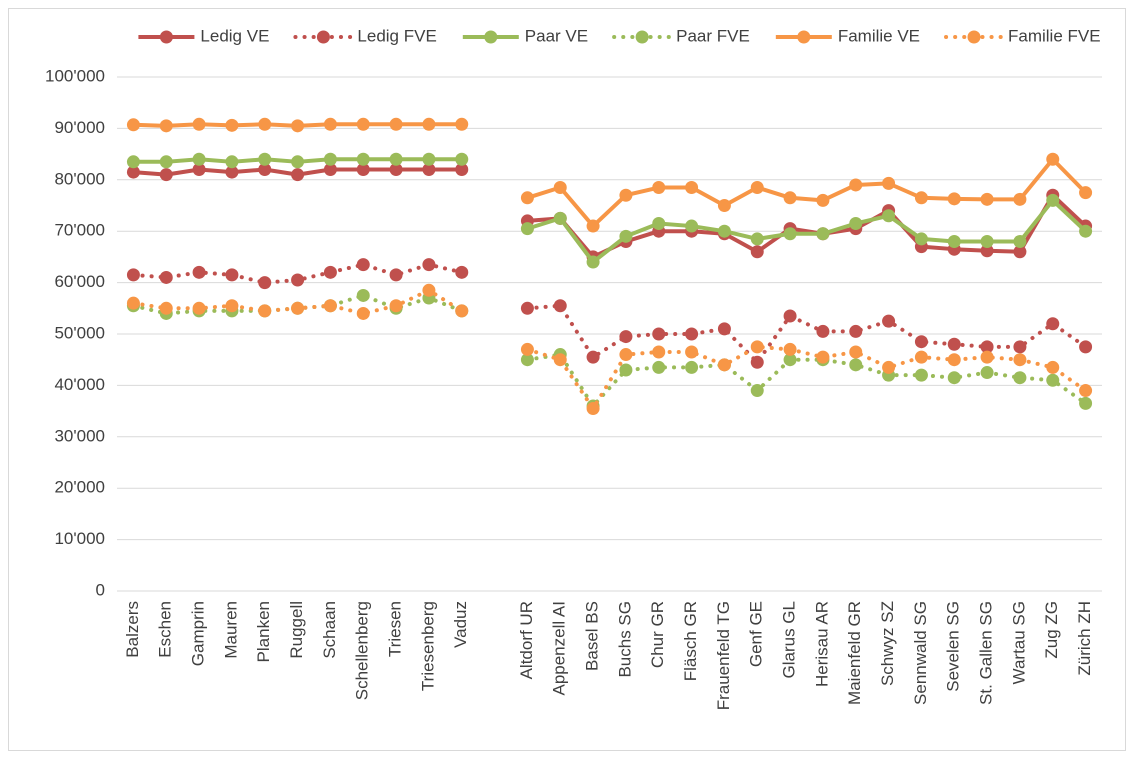 This screenshot has width=1135, height=762. I want to click on x-tick-label: Basel BS, so click(592, 636).